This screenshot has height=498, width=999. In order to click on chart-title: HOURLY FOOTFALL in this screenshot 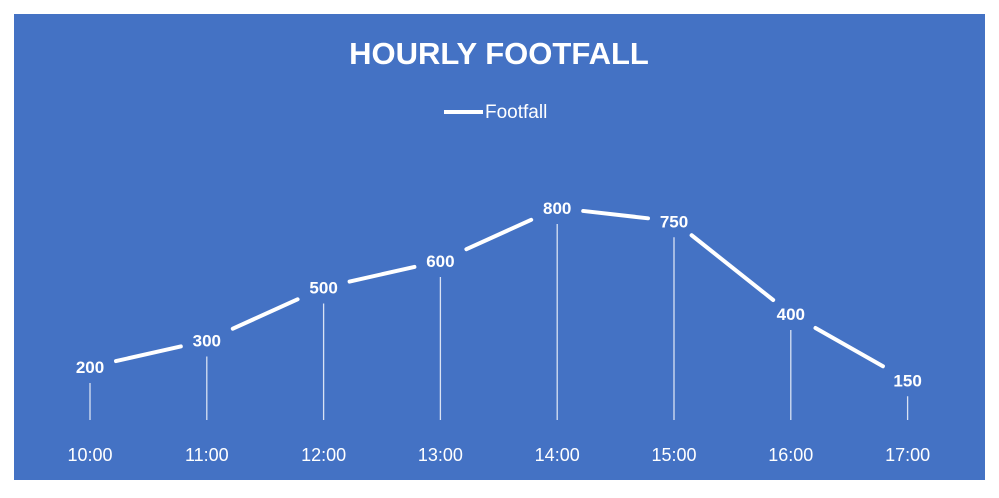, I will do `click(499, 53)`.